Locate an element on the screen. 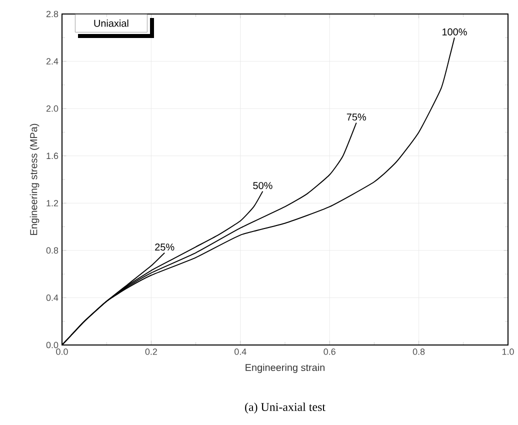 This screenshot has height=425, width=518. series-label: 100% is located at coordinates (454, 32).